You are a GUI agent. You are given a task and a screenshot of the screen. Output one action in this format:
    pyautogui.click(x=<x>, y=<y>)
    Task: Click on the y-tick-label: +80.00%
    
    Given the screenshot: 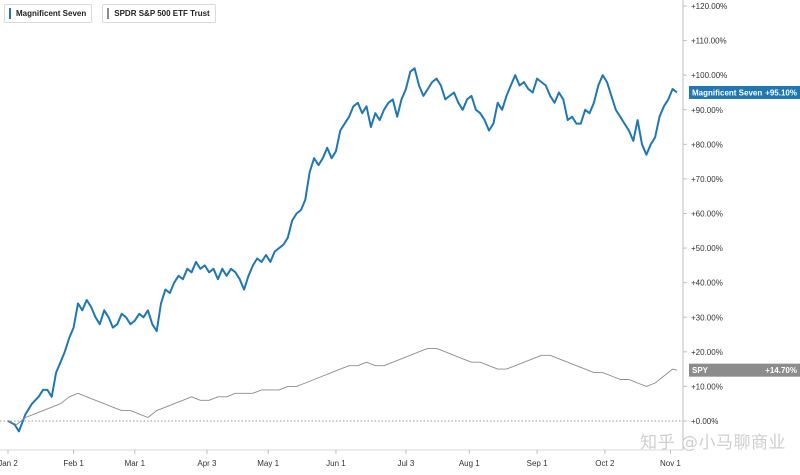 What is the action you would take?
    pyautogui.click(x=707, y=144)
    